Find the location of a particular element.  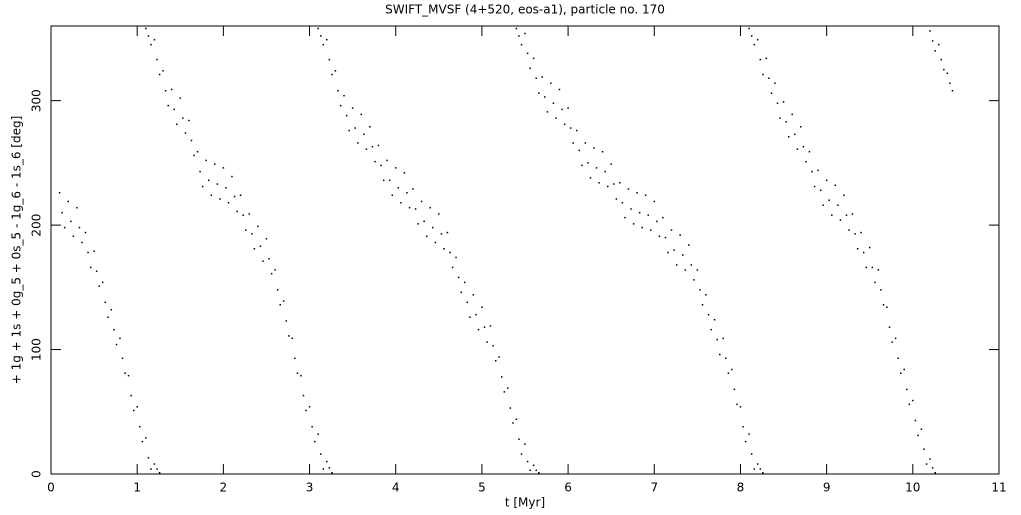

x-tick-label: 11 is located at coordinates (998, 488).